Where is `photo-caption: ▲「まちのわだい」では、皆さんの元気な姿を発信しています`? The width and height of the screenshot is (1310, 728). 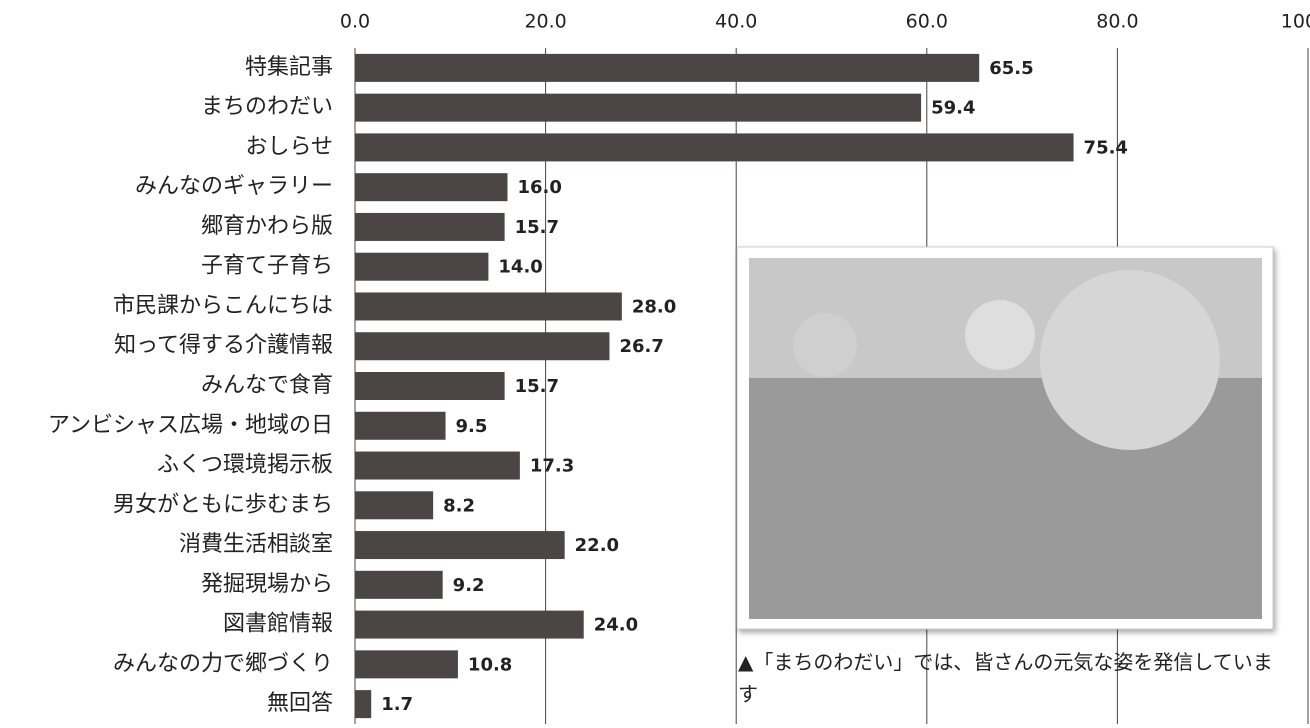
photo-caption: ▲「まちのわだい」では、皆さんの元気な姿を発信しています is located at coordinates (1005, 678).